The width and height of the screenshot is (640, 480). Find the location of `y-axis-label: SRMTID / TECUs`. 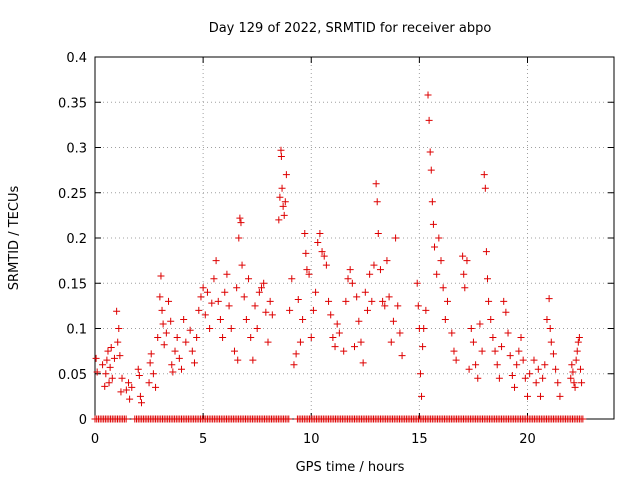

y-axis-label: SRMTID / TECUs is located at coordinates (14, 238).